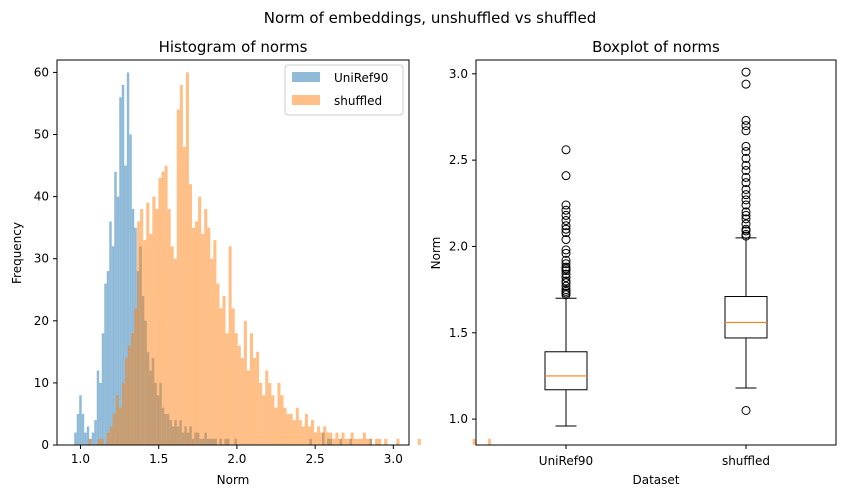 Image resolution: width=841 pixels, height=498 pixels. Describe the element at coordinates (158, 459) in the screenshot. I see `histogram-xtick-label: 1.5` at that location.